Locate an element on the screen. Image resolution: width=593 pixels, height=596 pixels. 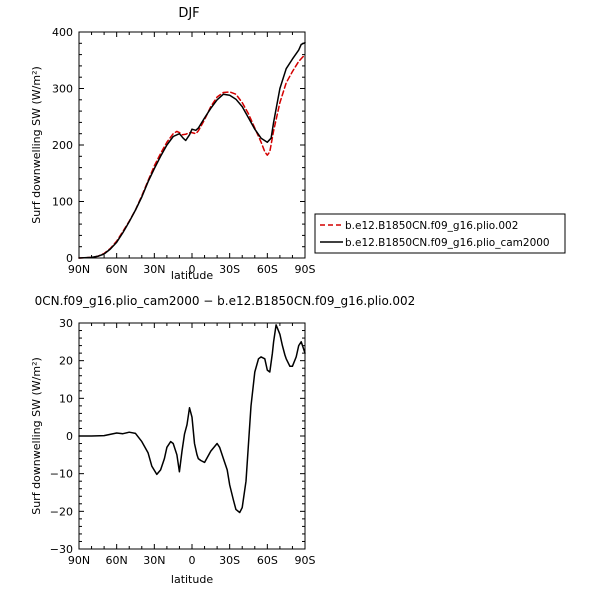
bottom-chart-ytick-label: 0 is located at coordinates (69, 436).